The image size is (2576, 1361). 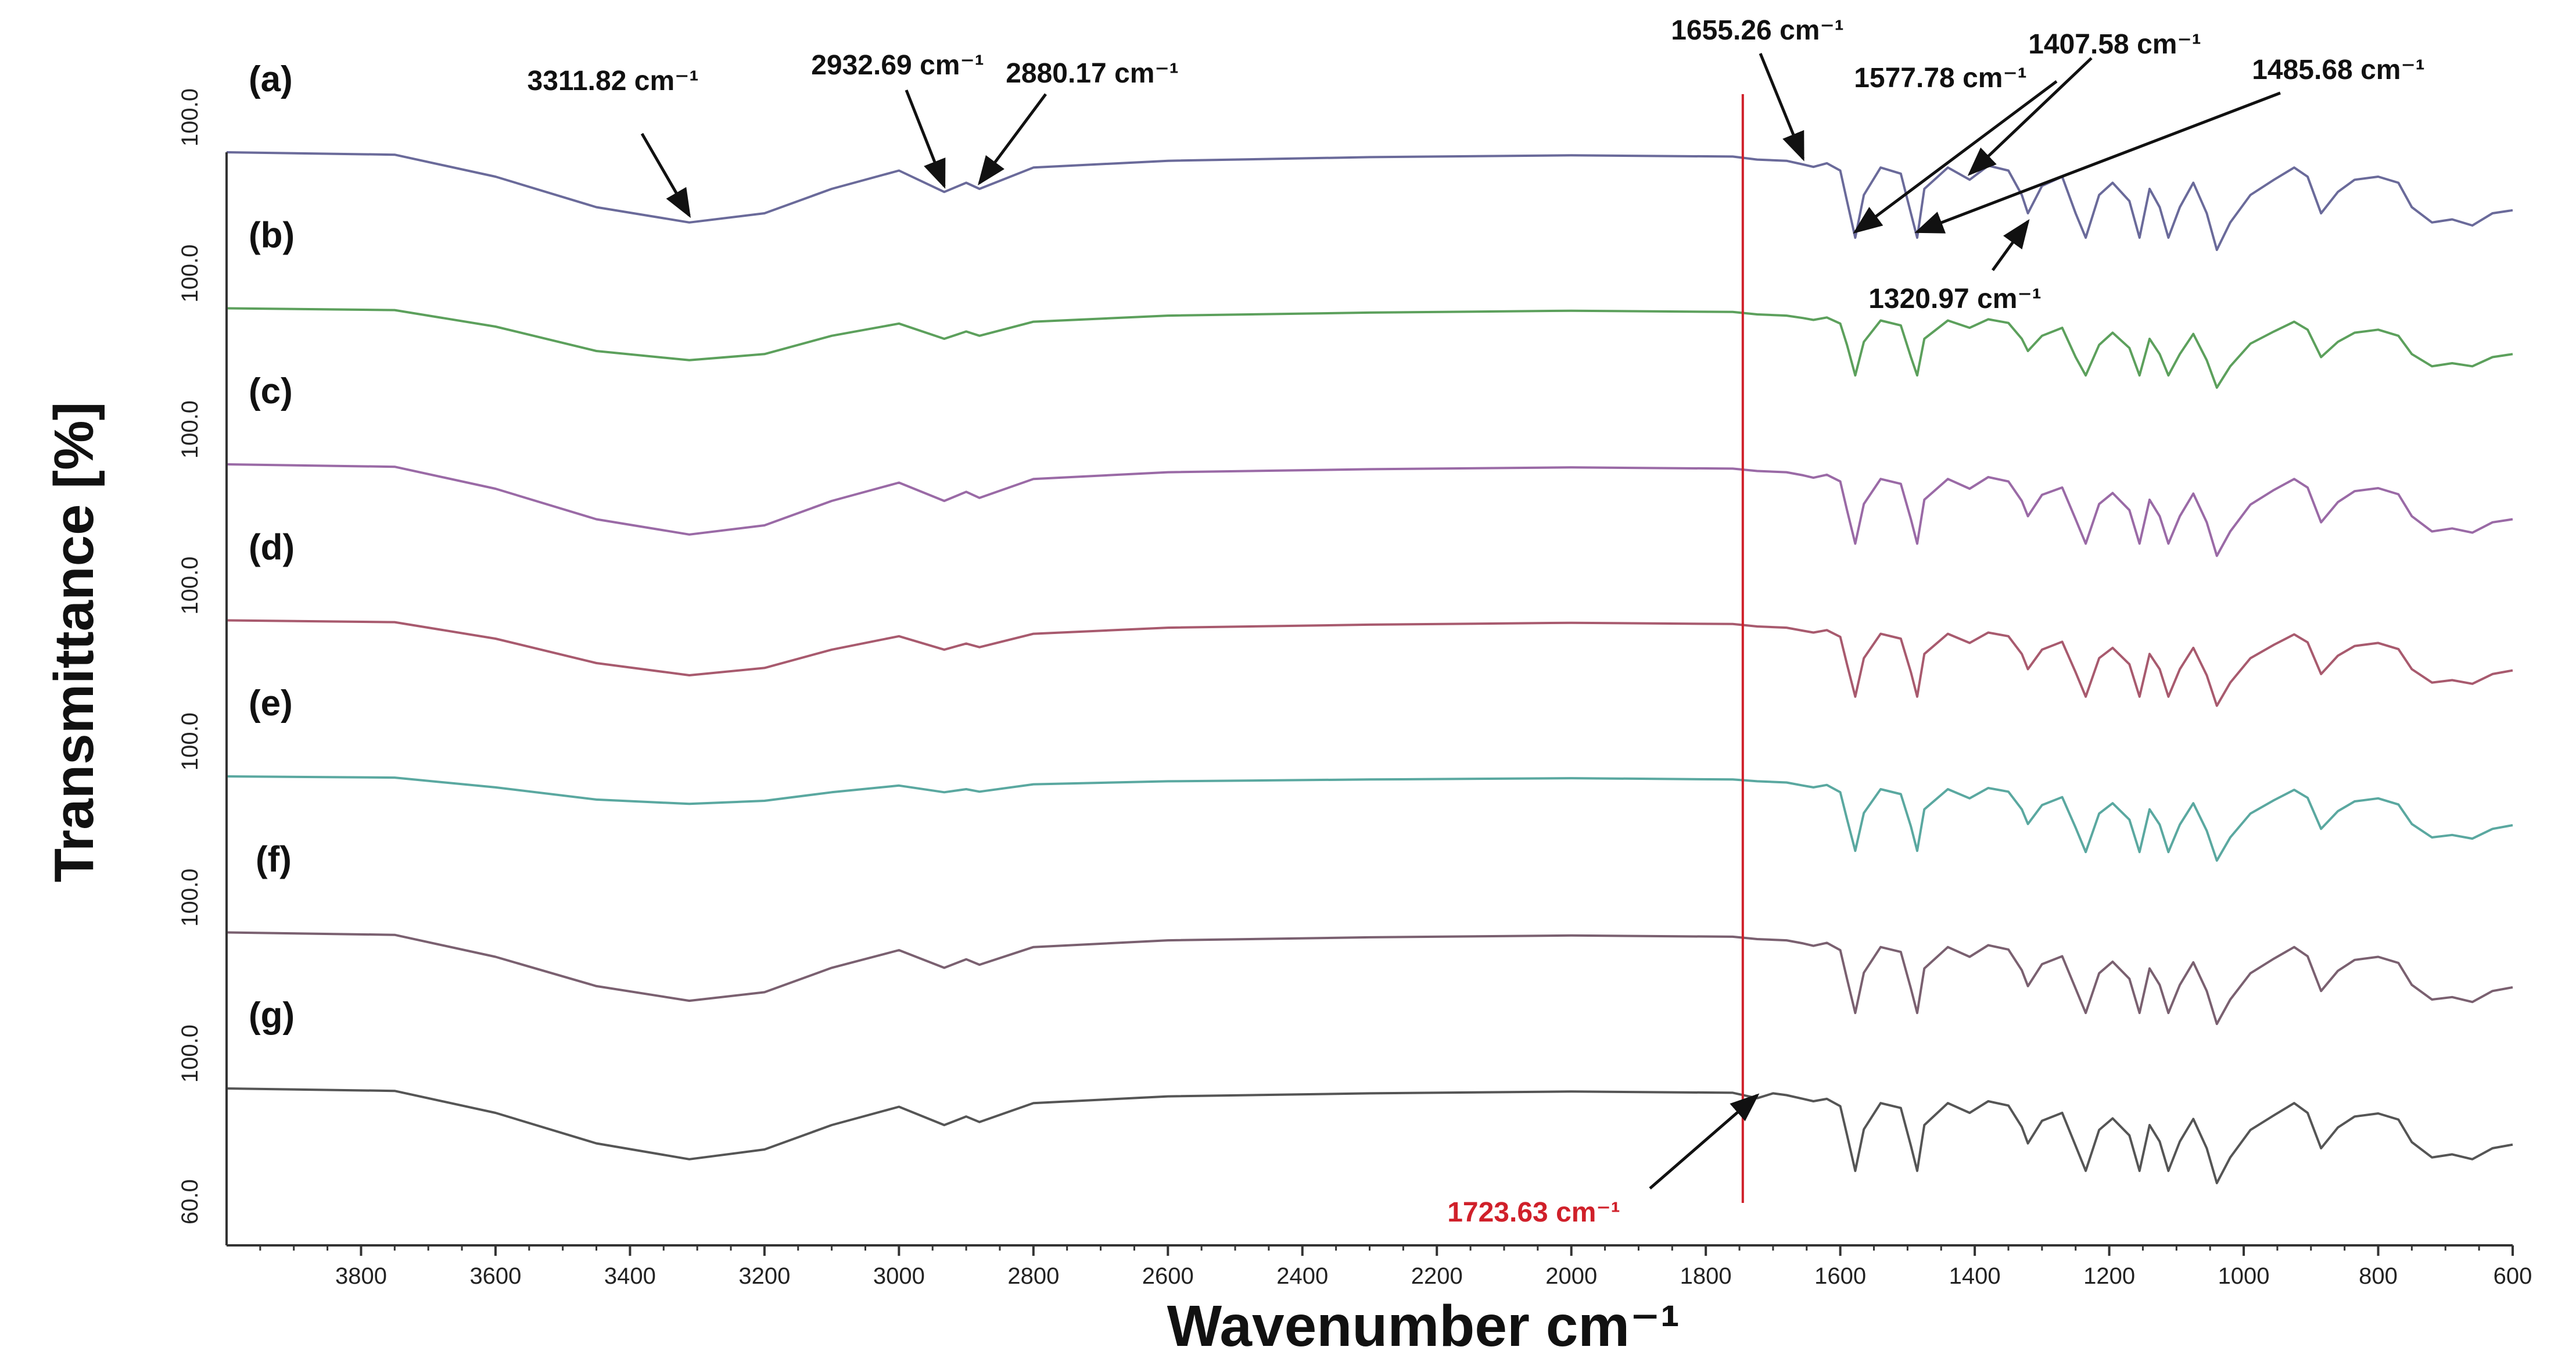 I want to click on x-tick-label: 2200, so click(x=1437, y=1276).